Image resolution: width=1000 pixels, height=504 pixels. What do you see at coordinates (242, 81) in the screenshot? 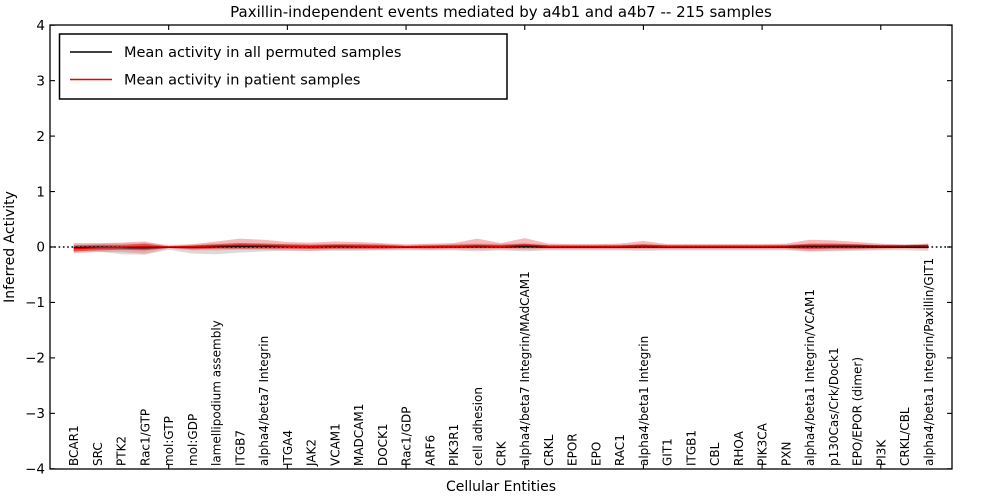
I see `legend-label-patient: Mean activity in patient samples` at bounding box center [242, 81].